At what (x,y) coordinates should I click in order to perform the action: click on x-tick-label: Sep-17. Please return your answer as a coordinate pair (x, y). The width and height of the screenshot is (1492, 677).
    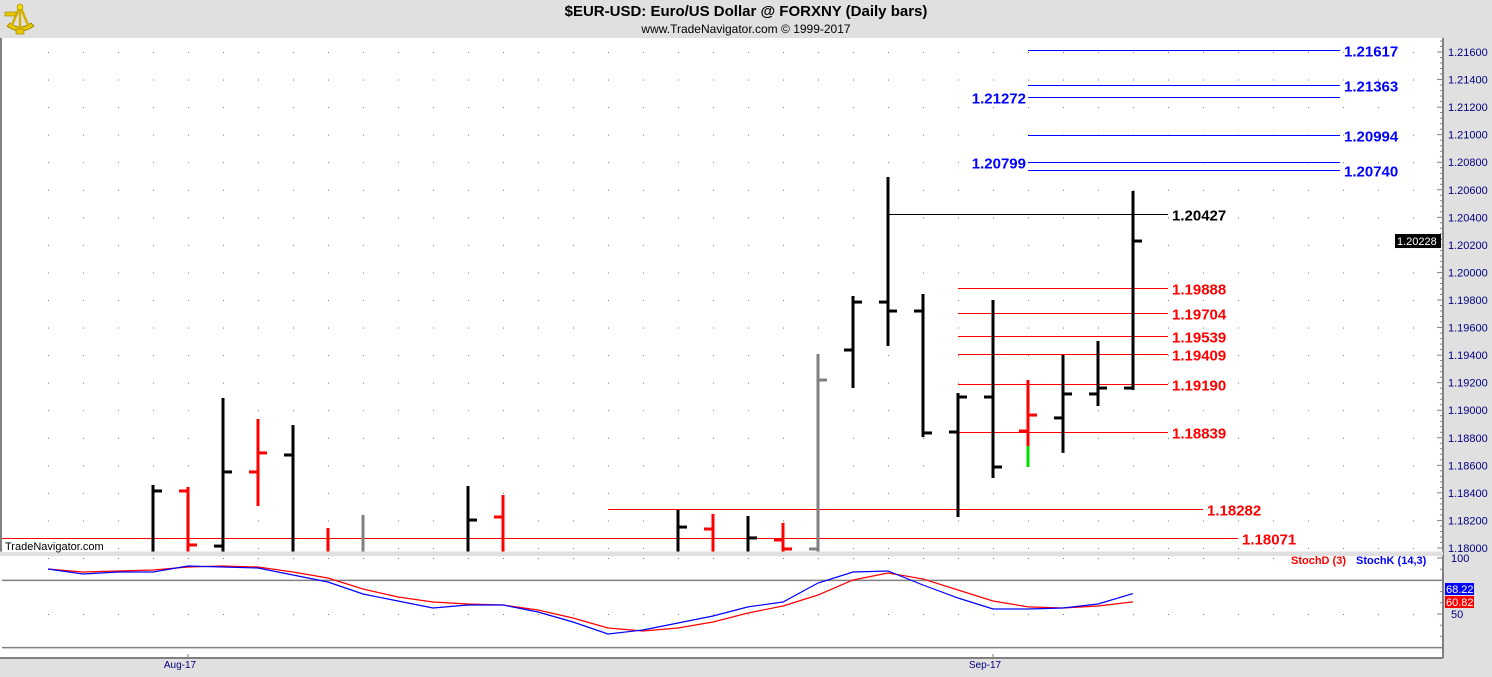
    Looking at the image, I should click on (985, 665).